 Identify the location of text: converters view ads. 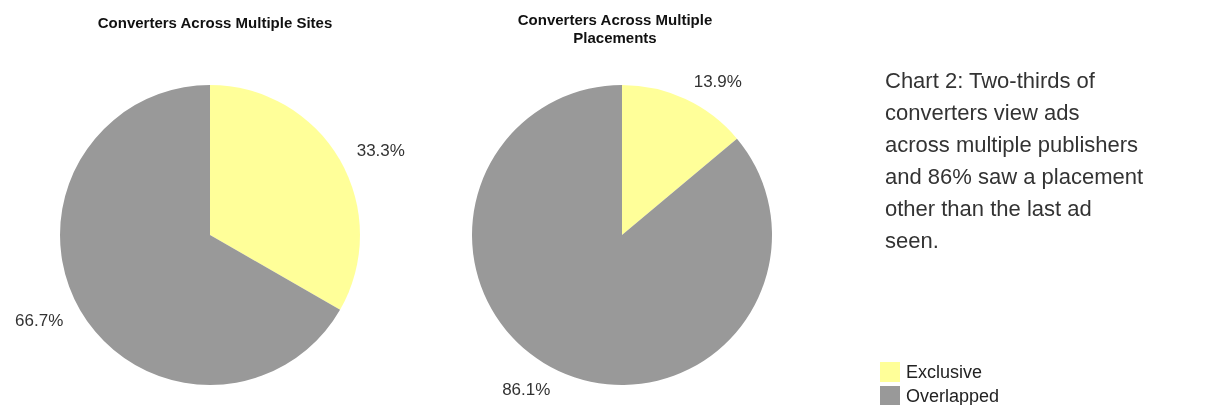
(982, 112).